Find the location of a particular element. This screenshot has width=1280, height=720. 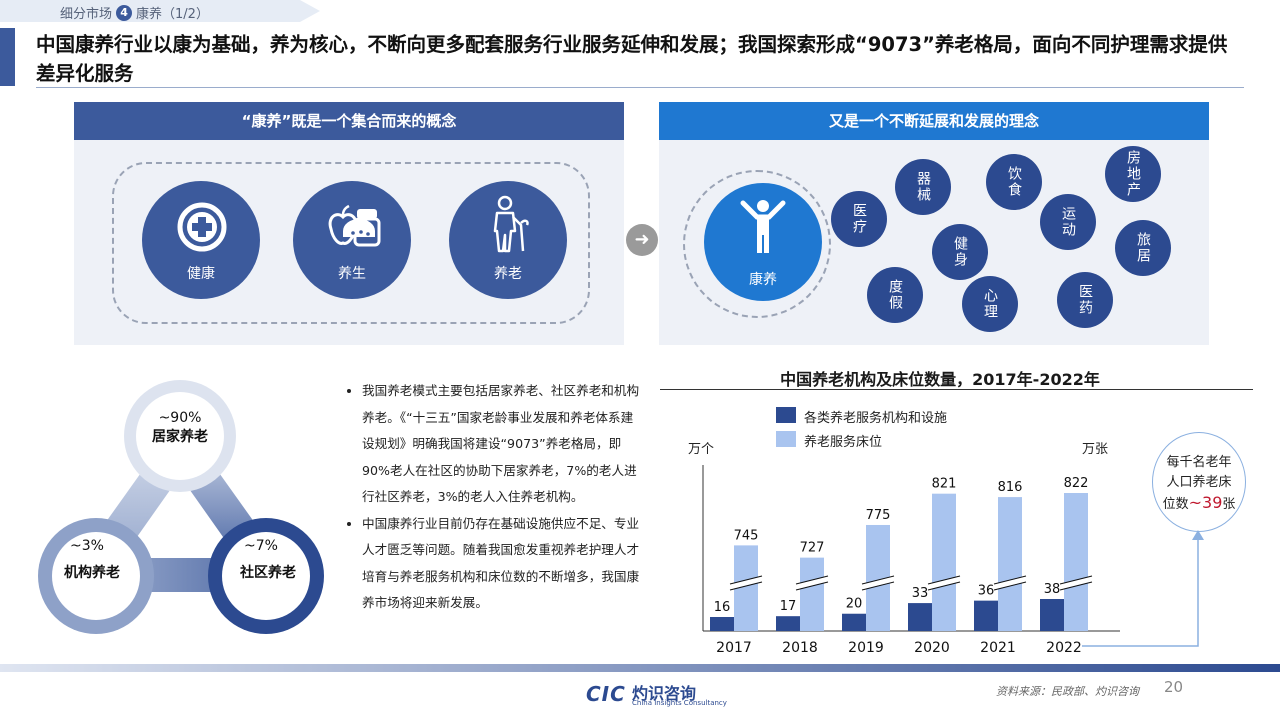

concept-dashed-frame is located at coordinates (351, 243).